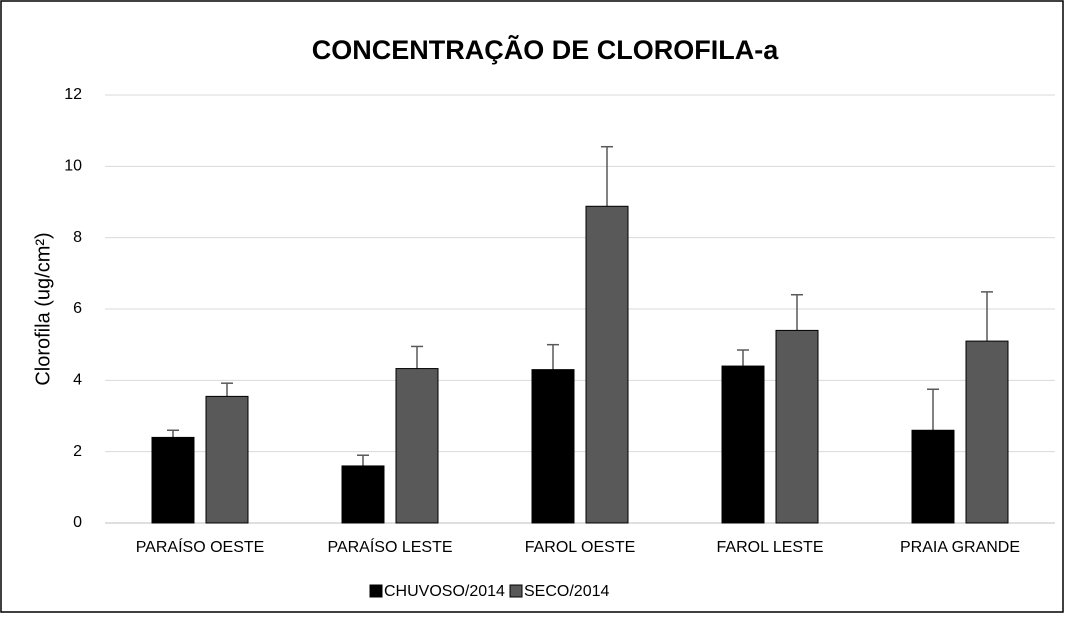 The width and height of the screenshot is (1065, 618). What do you see at coordinates (545, 49) in the screenshot?
I see `chart-title: CONCENTRAÇÃO DE CLOROFILA-a` at bounding box center [545, 49].